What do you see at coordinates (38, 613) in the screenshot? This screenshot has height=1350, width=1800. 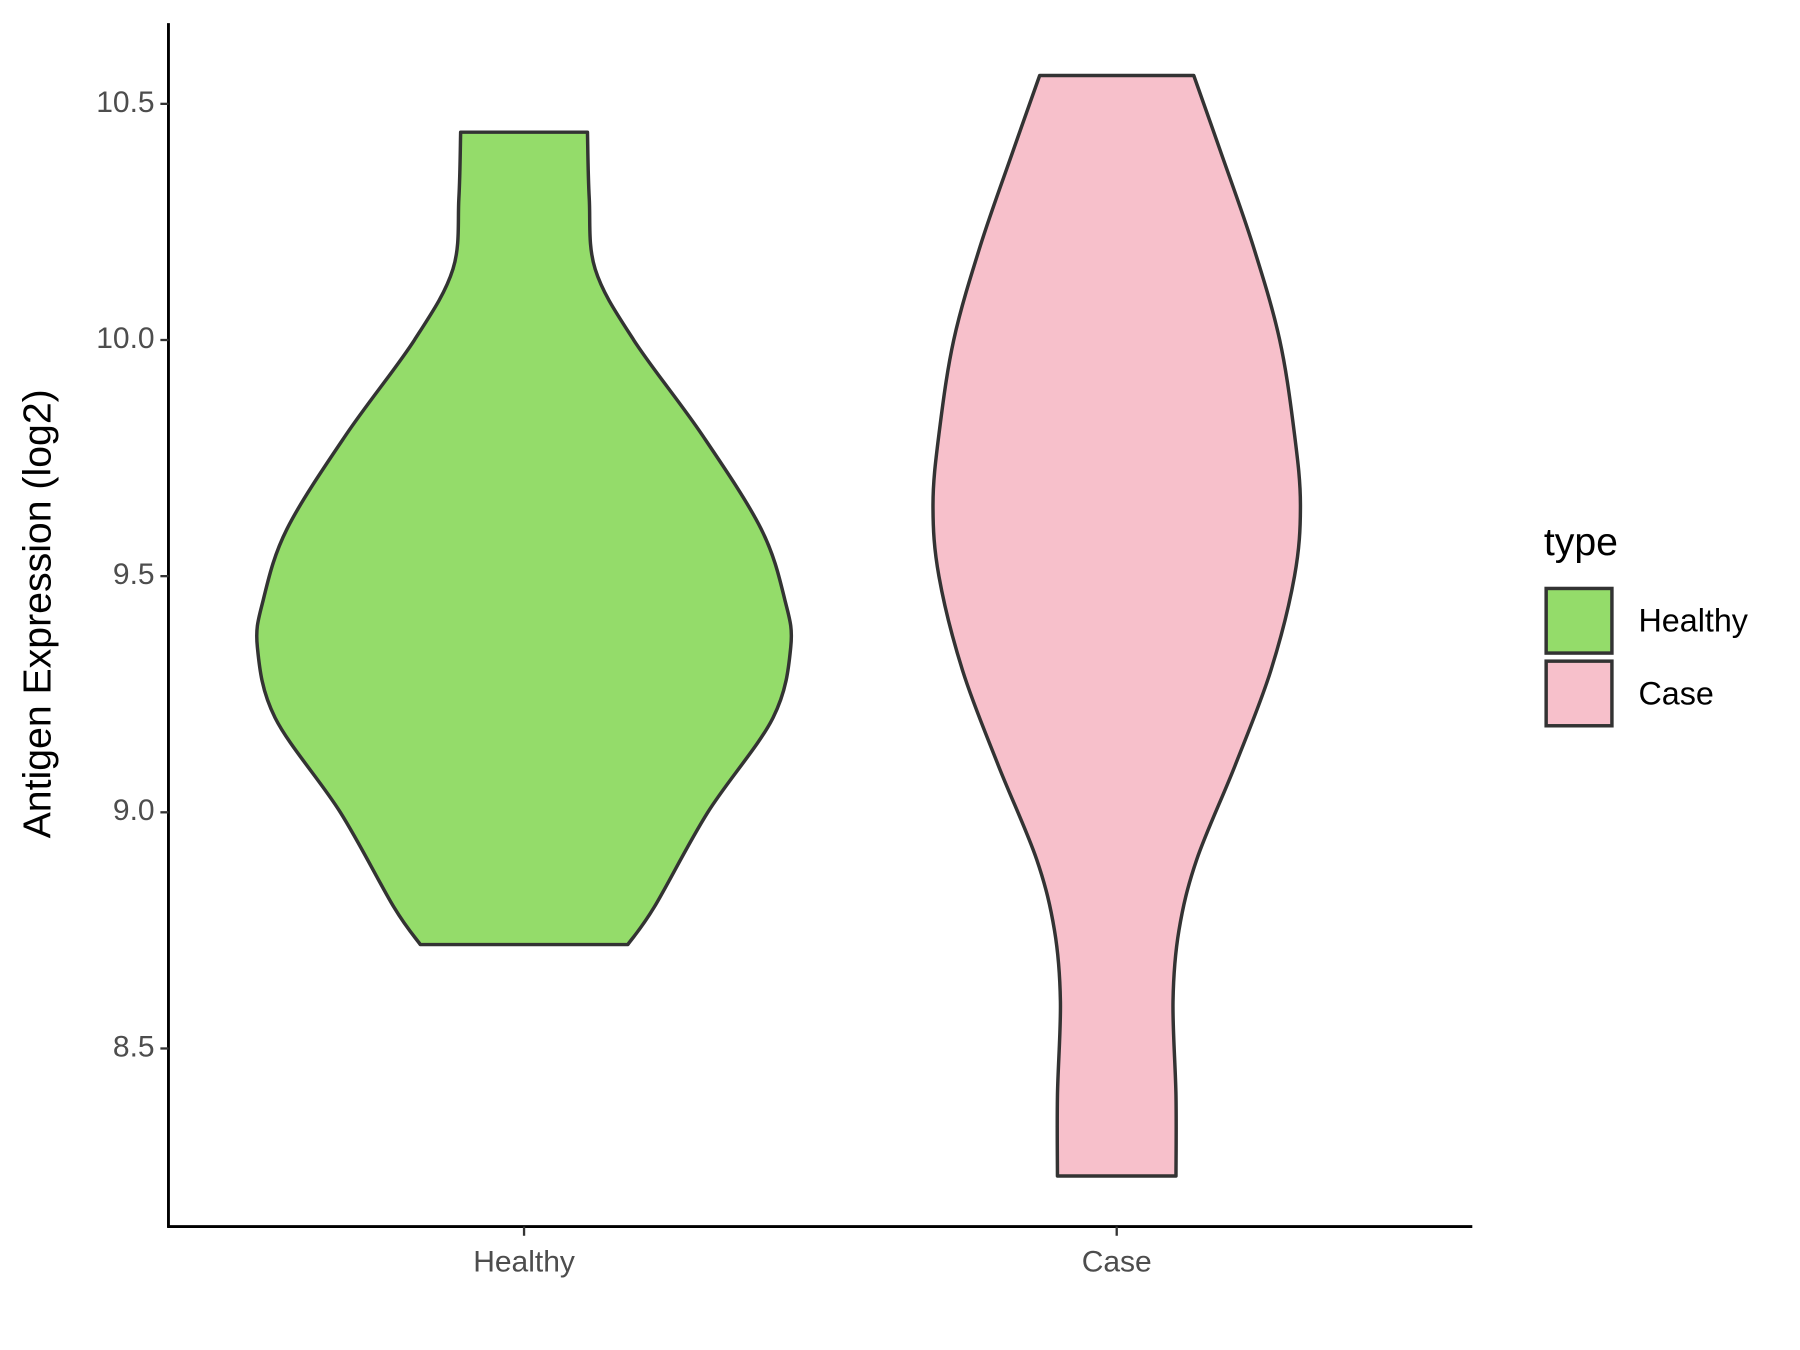 I see `y-axis-title: Antigen Expression (log2)` at bounding box center [38, 613].